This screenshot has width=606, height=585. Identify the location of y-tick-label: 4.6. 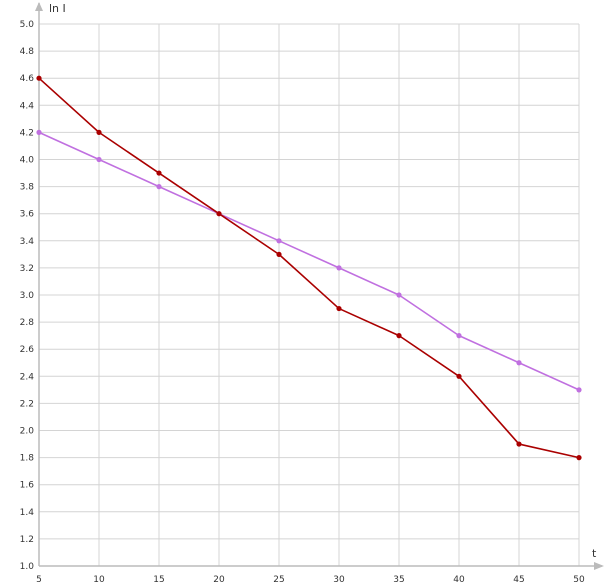
(27, 79).